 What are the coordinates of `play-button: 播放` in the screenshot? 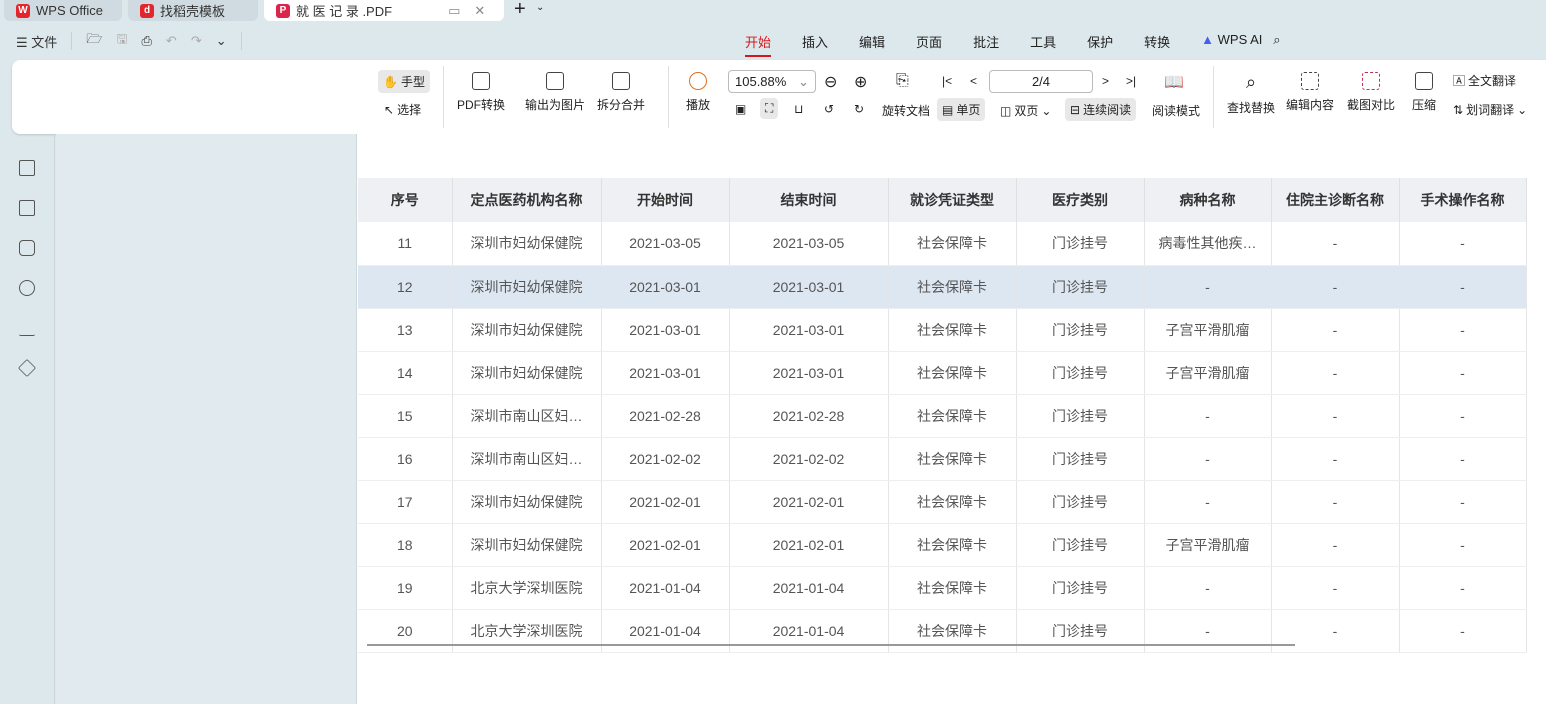 It's located at (698, 92).